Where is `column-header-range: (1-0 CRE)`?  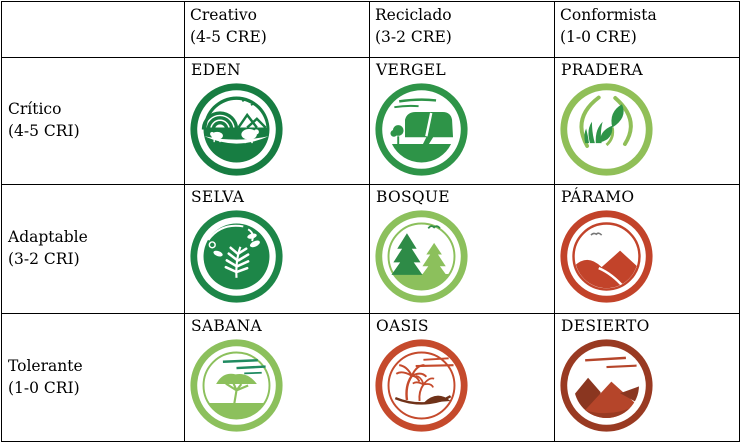
column-header-range: (1-0 CRE) is located at coordinates (598, 36).